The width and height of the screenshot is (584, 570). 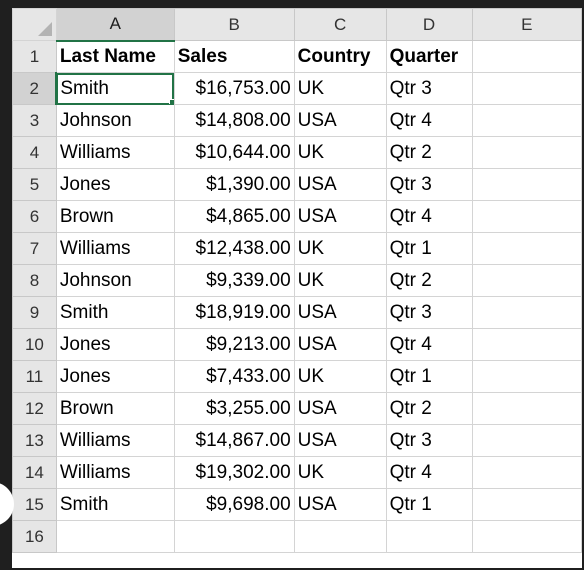 I want to click on cell-b1: Sales, so click(x=234, y=56).